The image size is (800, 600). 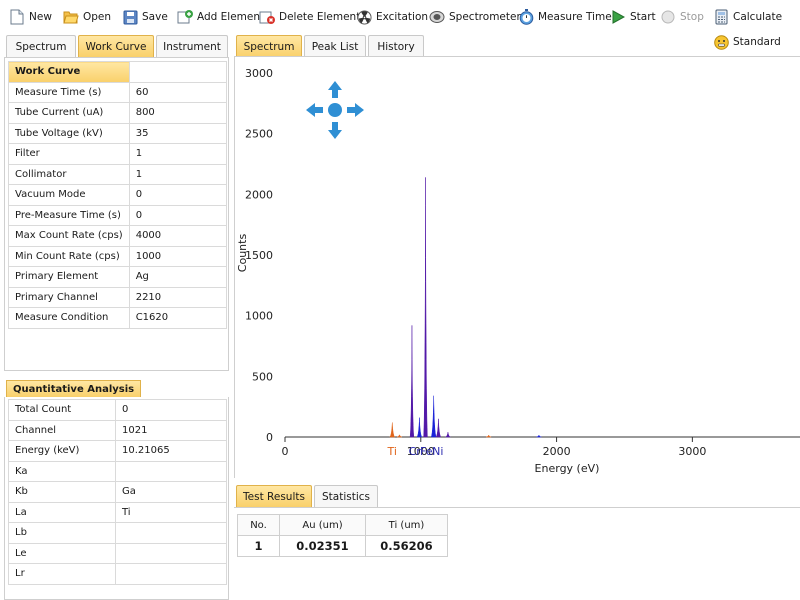 What do you see at coordinates (643, 17) in the screenshot?
I see `start-label: Start` at bounding box center [643, 17].